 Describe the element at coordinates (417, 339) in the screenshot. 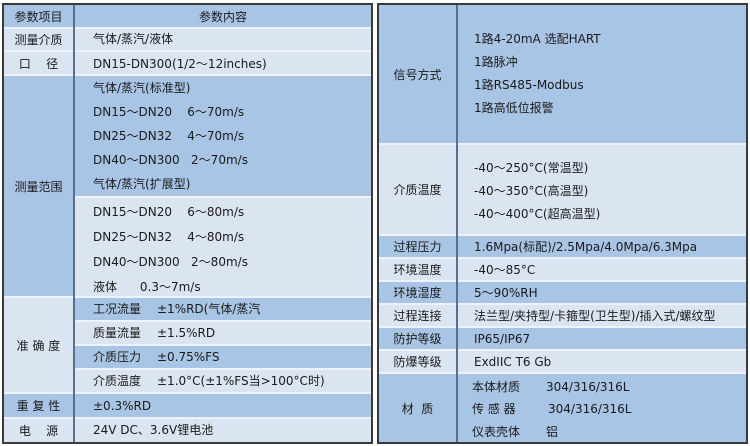

I see `row-label: 防护等级` at that location.